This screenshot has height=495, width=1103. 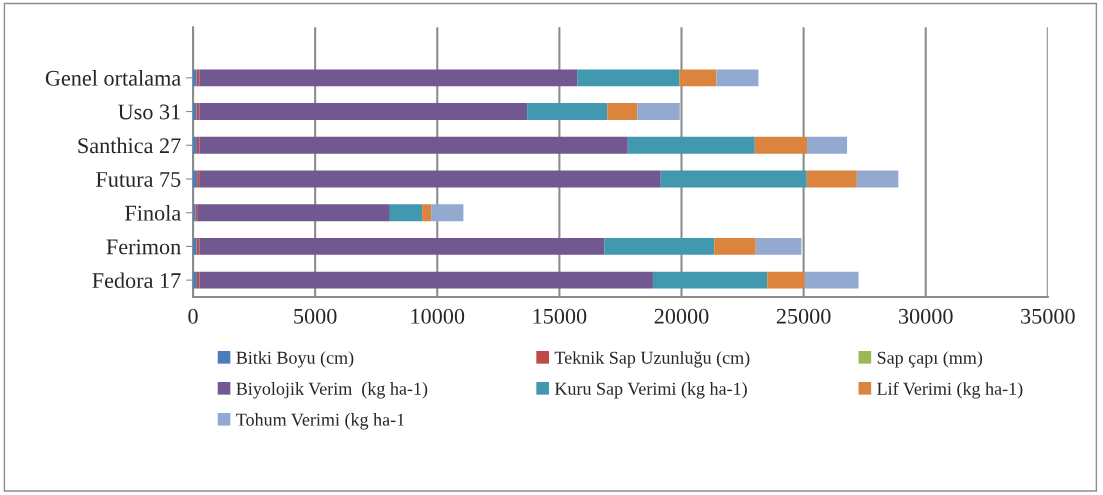 I want to click on legend-label: Sap çapı (mm), so click(x=930, y=359).